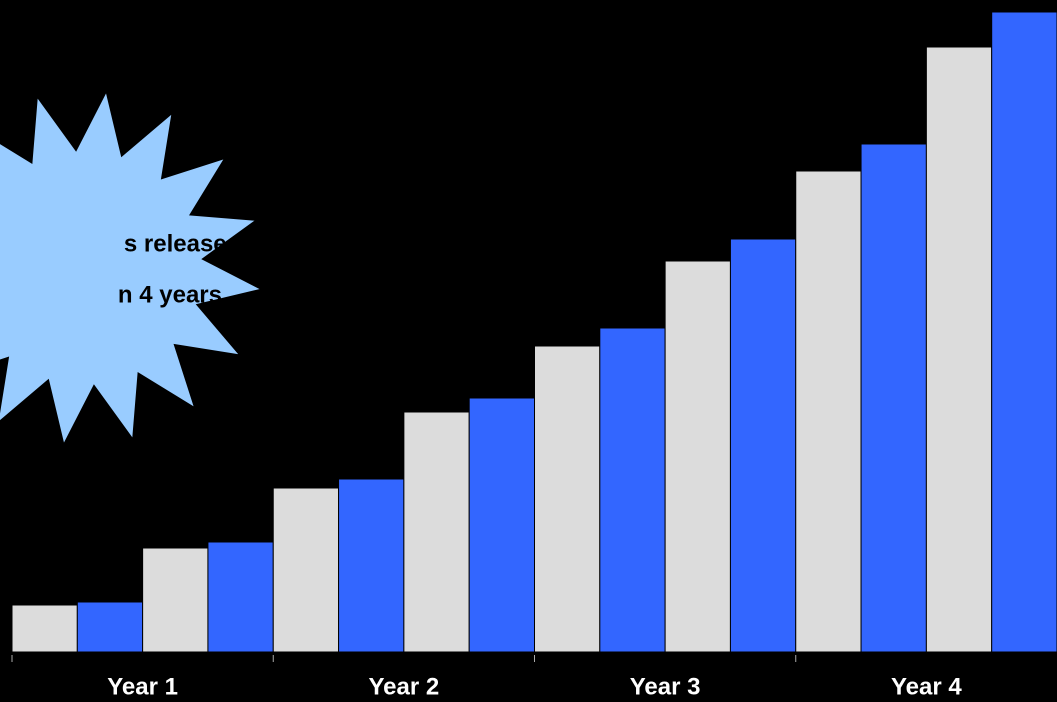  I want to click on annotation: s releases, so click(182, 243).